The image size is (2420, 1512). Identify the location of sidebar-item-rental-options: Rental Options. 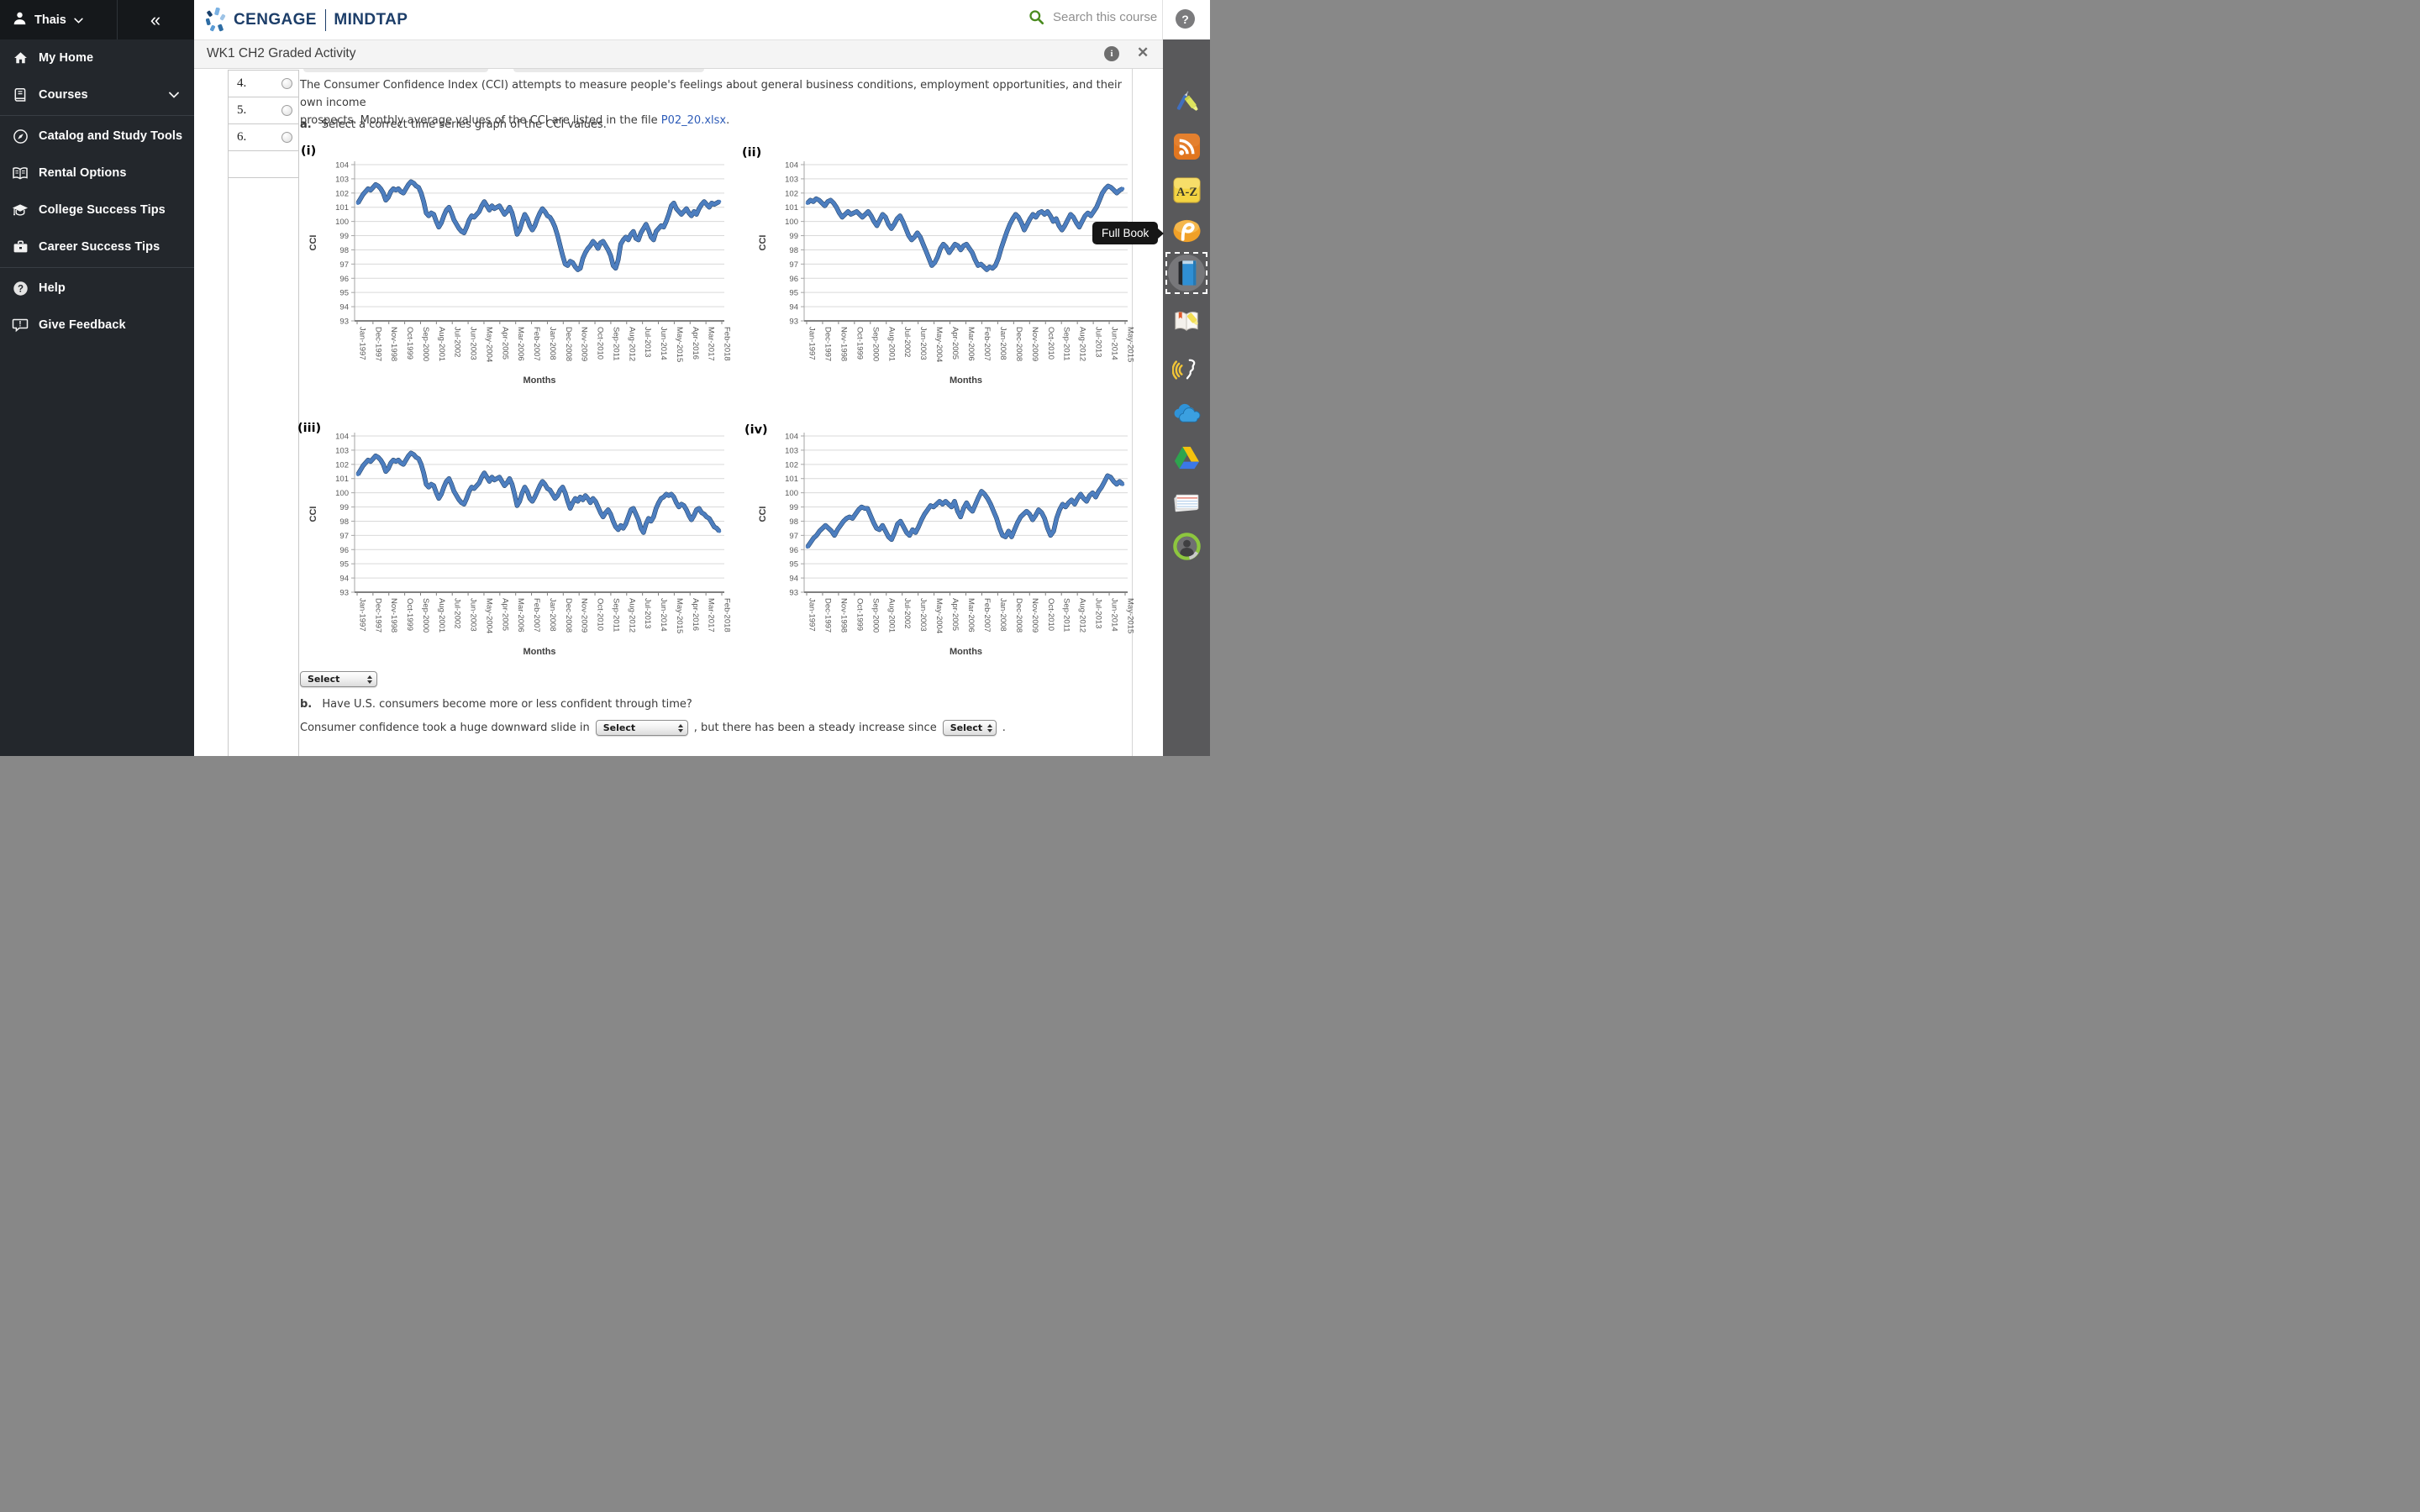
(97, 173).